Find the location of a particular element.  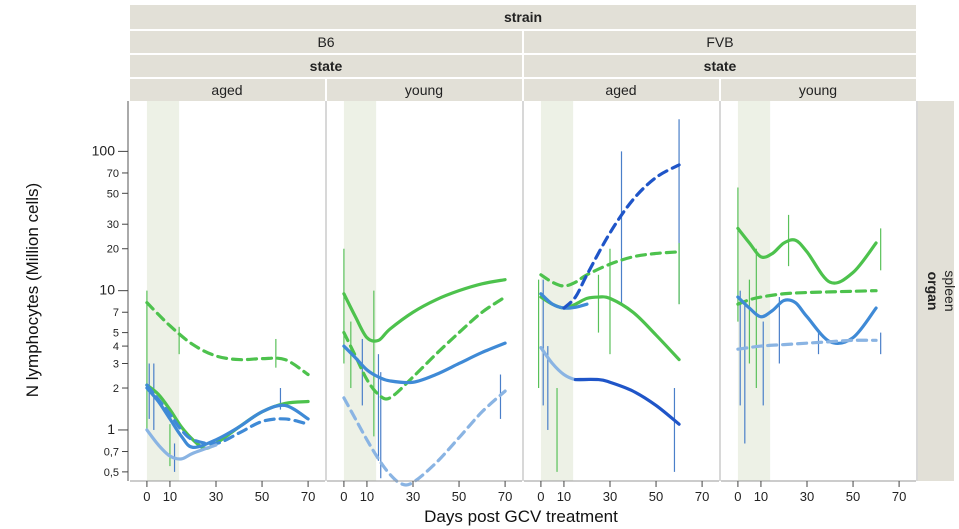

series-line-lightblue-solid is located at coordinates (181, 444).